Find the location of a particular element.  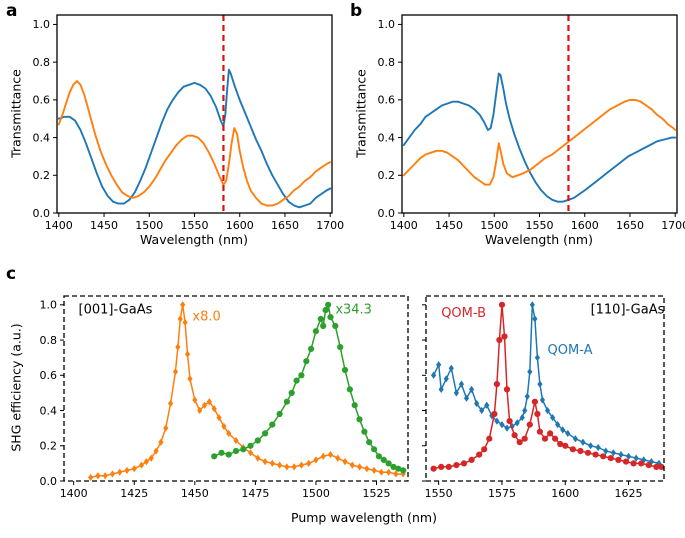

panel-label-c: c is located at coordinates (11, 274).